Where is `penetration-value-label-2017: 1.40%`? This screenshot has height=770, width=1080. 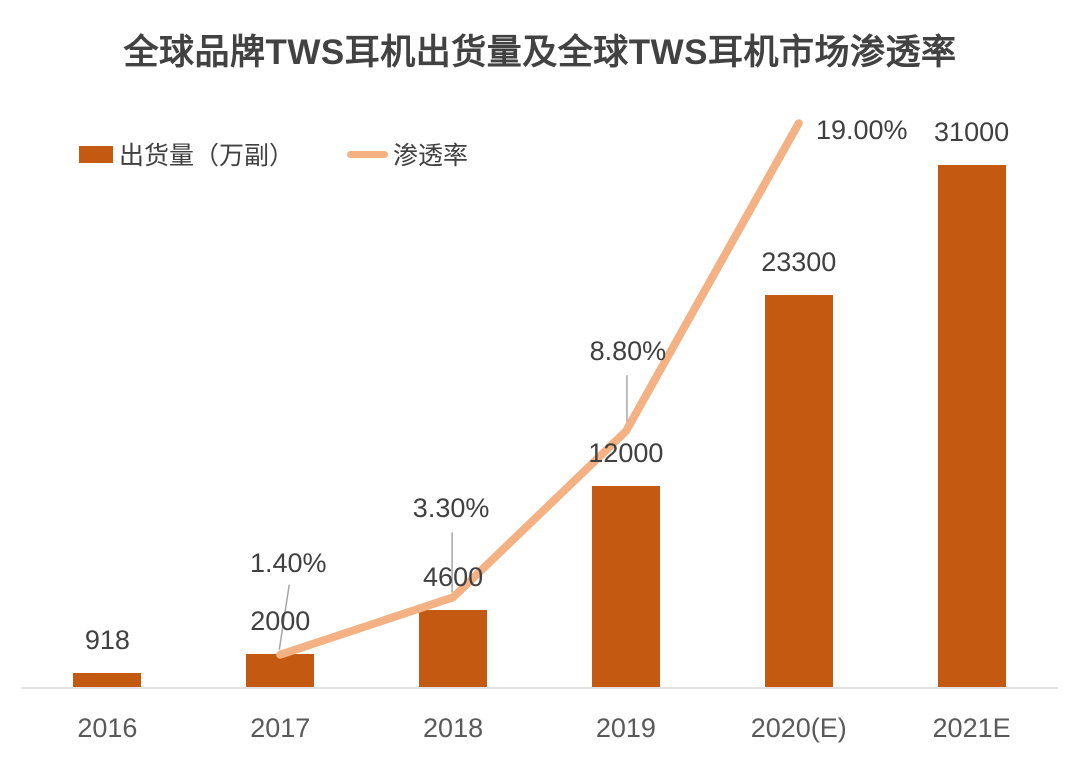
penetration-value-label-2017: 1.40% is located at coordinates (288, 562).